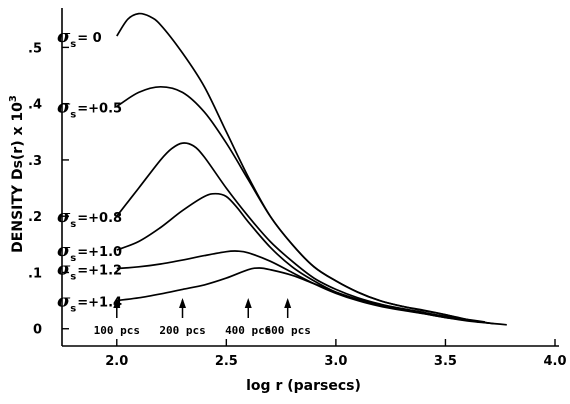  I want to click on series-label-3: σs=+1.0, so click(89, 252).